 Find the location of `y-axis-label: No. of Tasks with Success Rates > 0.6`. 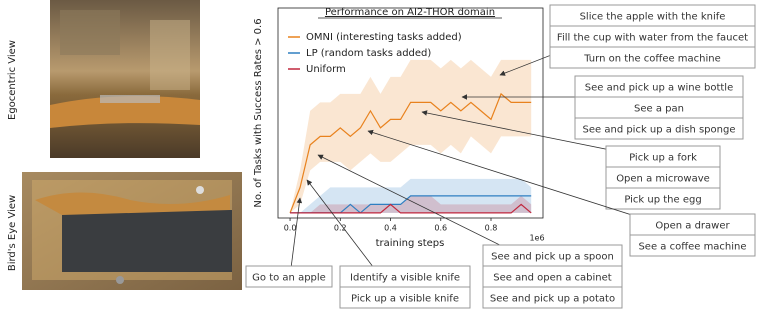

y-axis-label: No. of Tasks with Success Rates > 0.6 is located at coordinates (258, 112).